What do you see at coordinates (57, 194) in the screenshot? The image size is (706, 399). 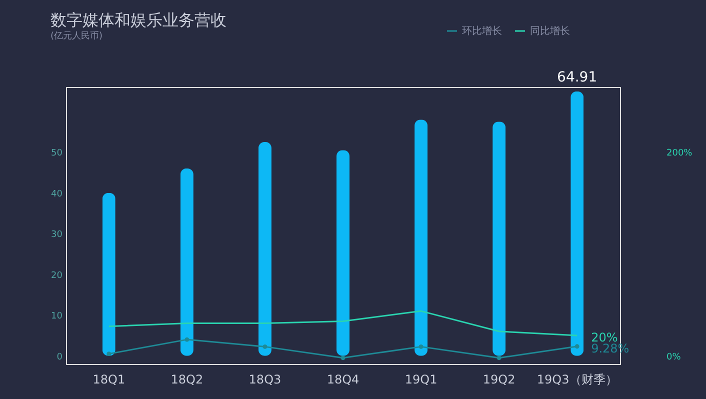 I see `y-tick-label: 40` at bounding box center [57, 194].